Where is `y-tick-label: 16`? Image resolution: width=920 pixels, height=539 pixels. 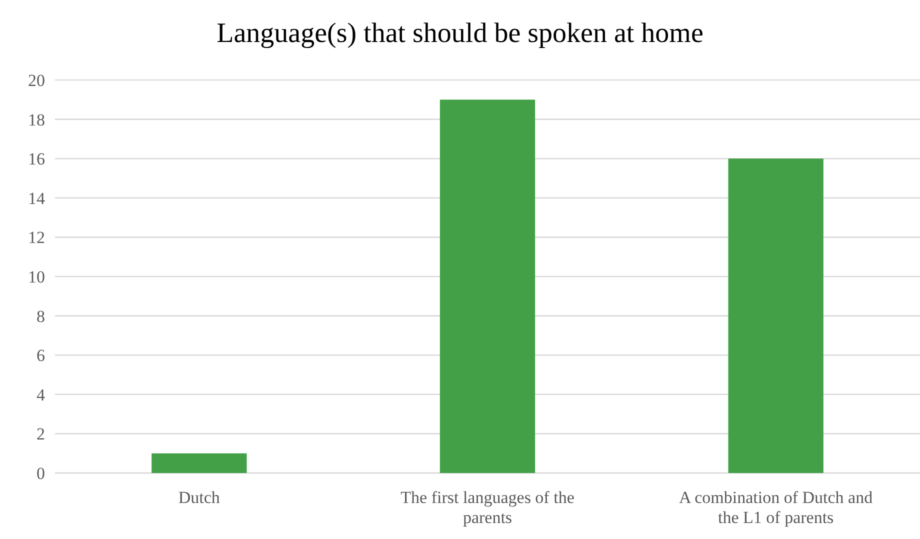
y-tick-label: 16 is located at coordinates (36, 159).